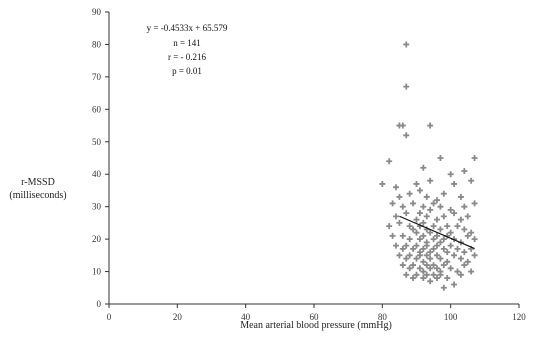 Image resolution: width=542 pixels, height=346 pixels. I want to click on y-tick-label: 40, so click(97, 174).